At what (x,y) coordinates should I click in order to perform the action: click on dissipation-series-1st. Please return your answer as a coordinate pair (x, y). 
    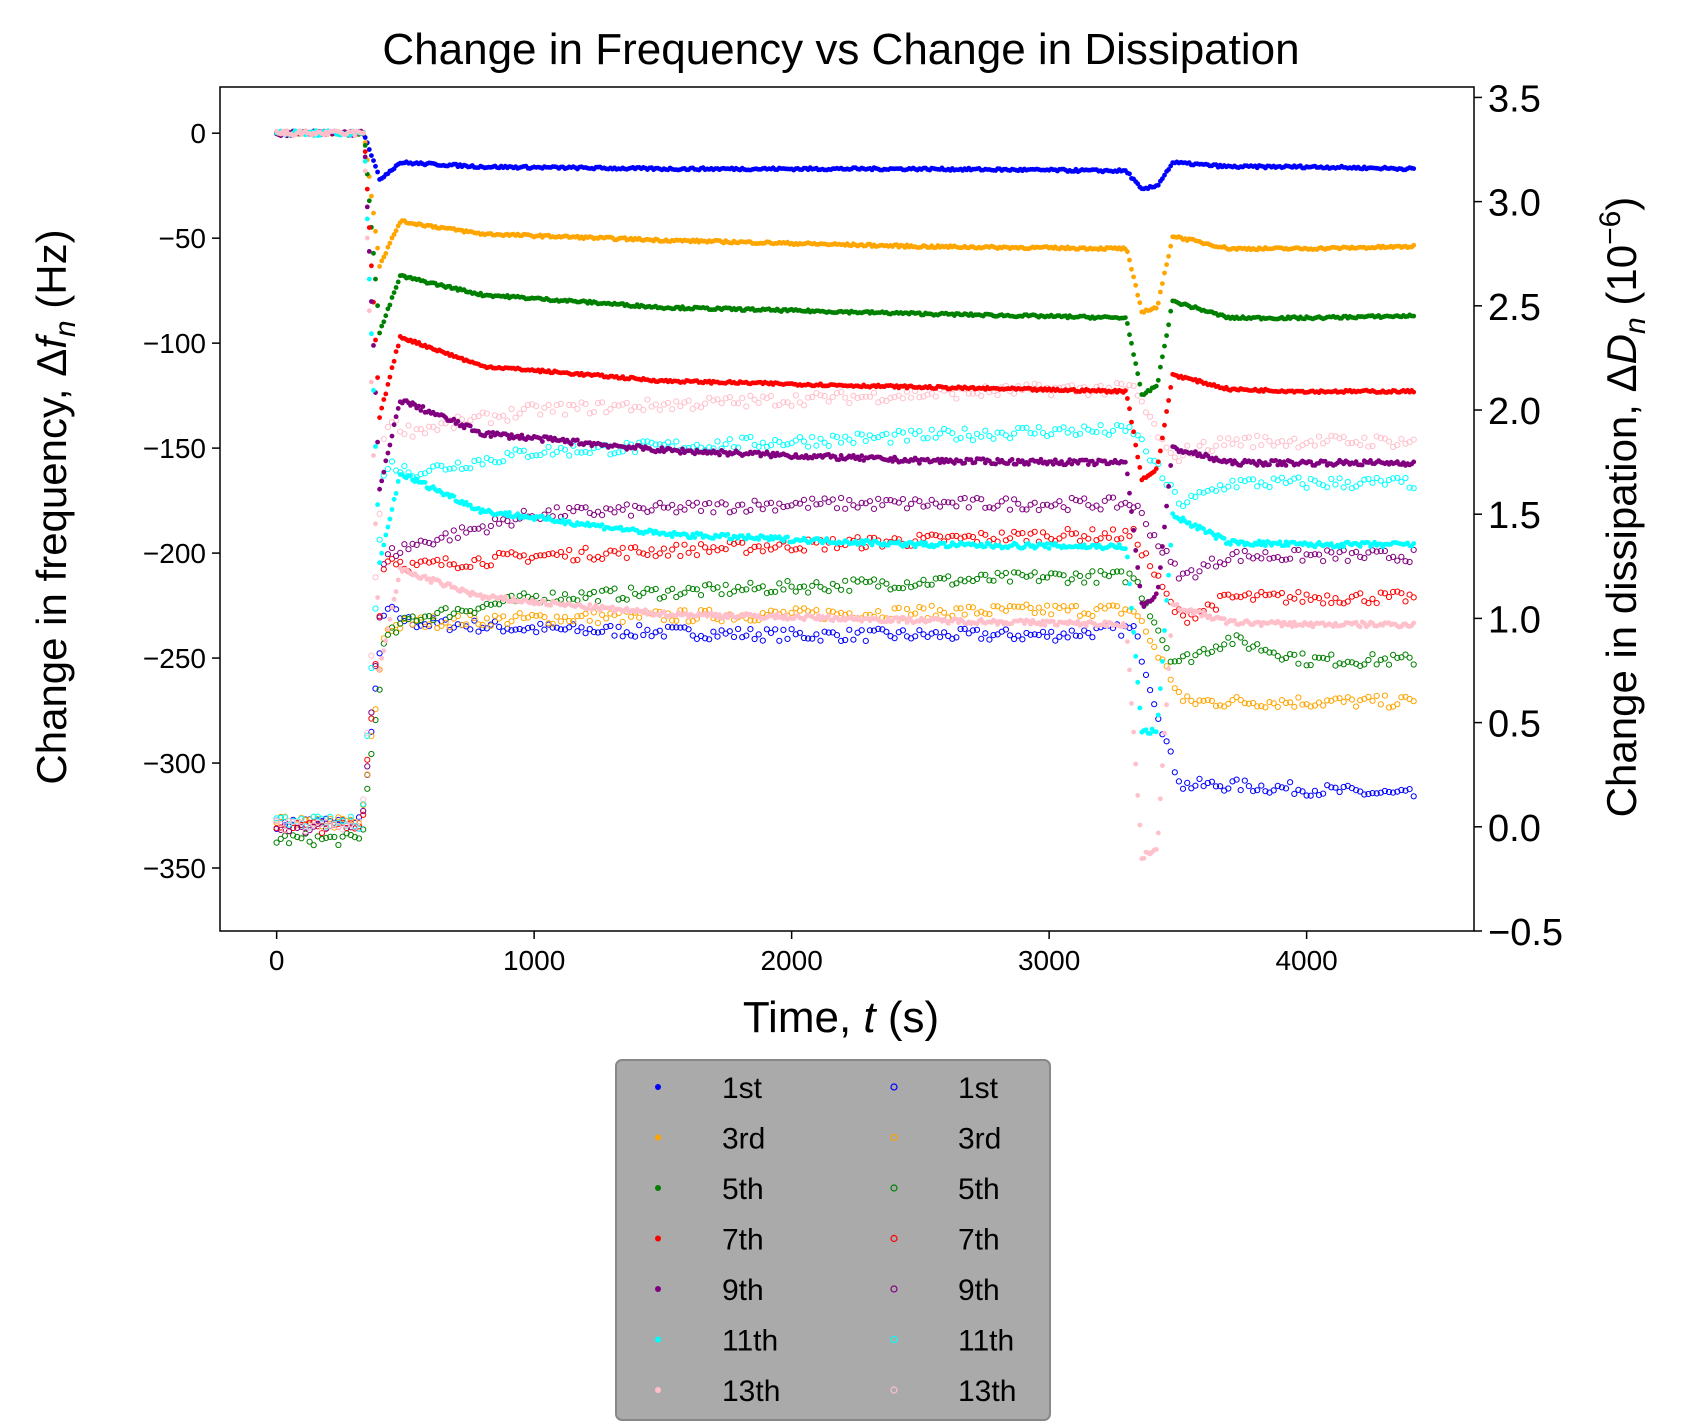
    Looking at the image, I should click on (845, 718).